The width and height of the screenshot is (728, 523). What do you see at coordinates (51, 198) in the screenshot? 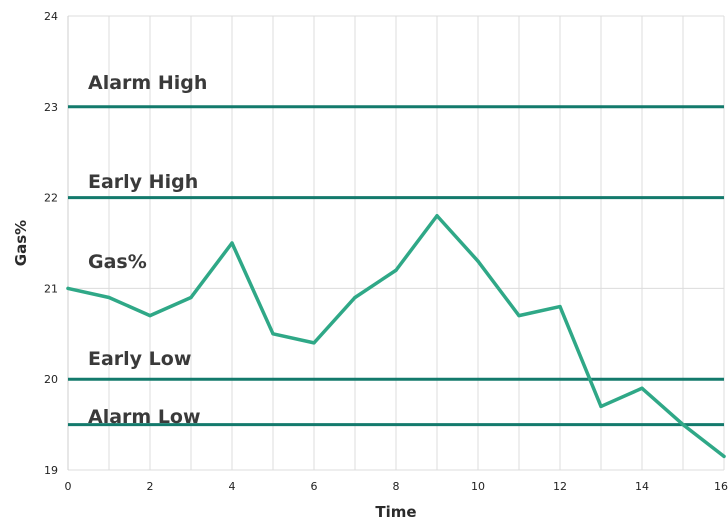
I see `y-tick-label: 22` at bounding box center [51, 198].